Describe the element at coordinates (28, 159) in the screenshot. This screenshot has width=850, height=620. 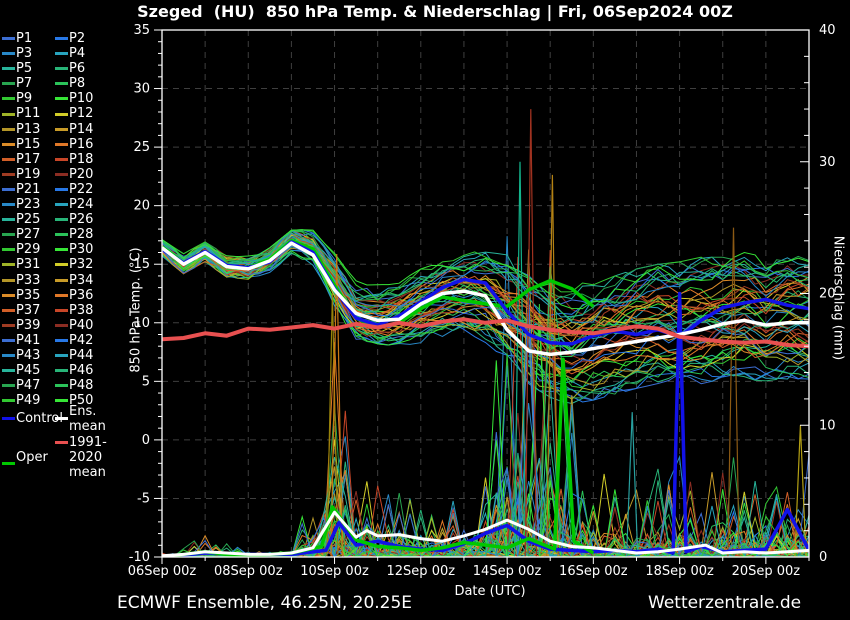
I see `legend-item-label: P17` at that location.